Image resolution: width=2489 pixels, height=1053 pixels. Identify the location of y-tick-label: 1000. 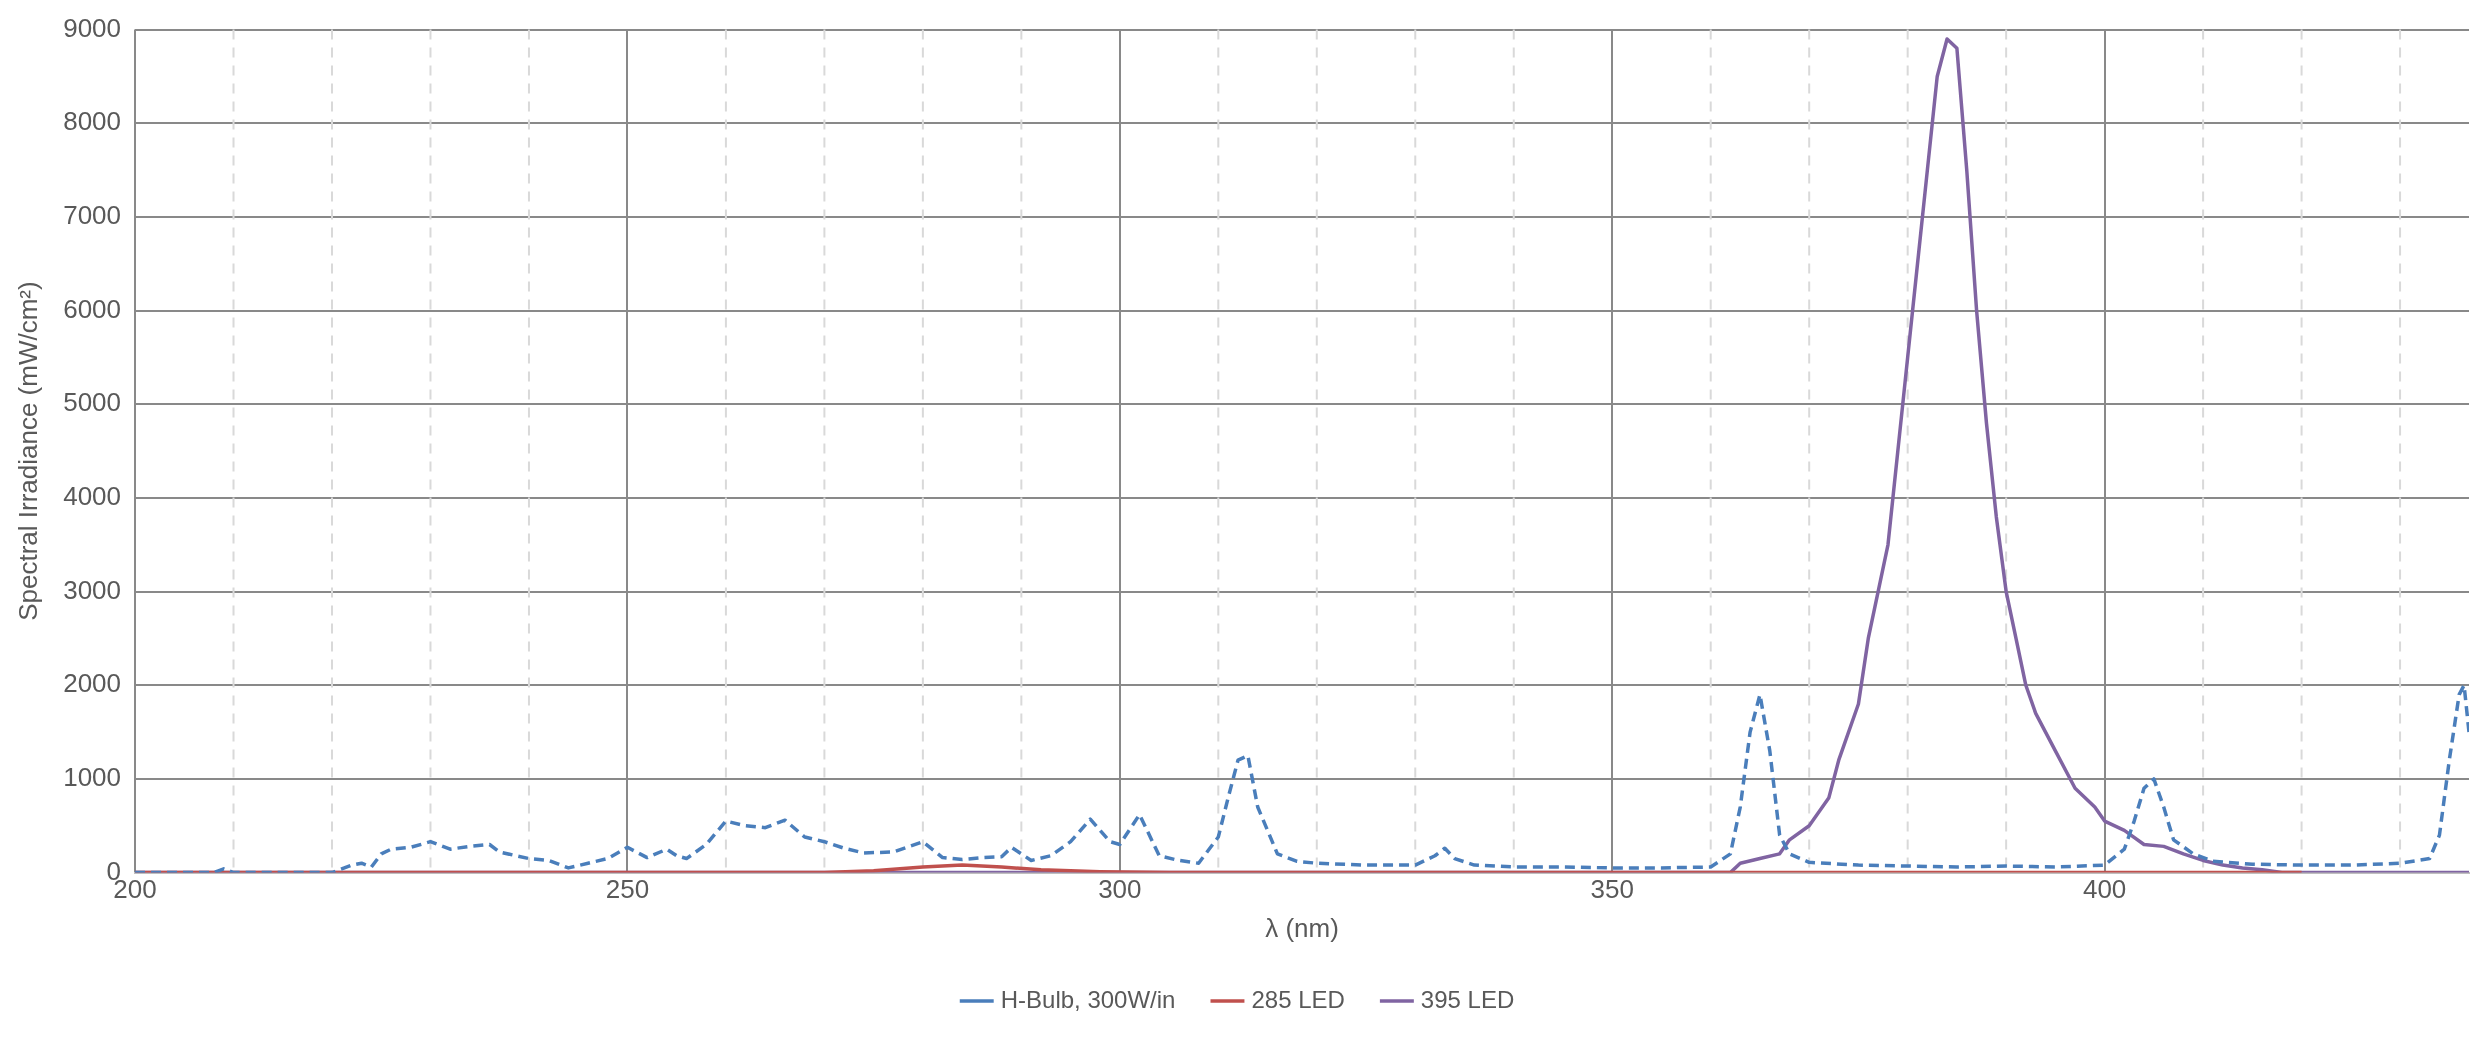
(92, 777).